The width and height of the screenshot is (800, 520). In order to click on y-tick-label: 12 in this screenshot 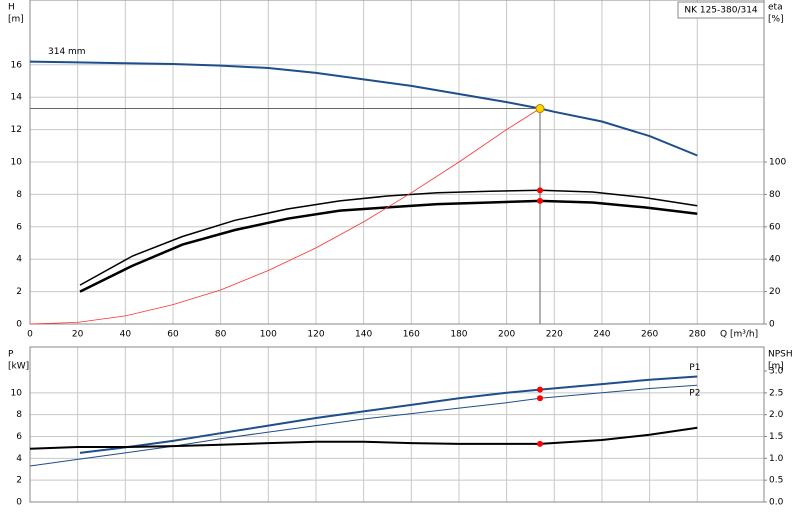, I will do `click(16, 130)`.